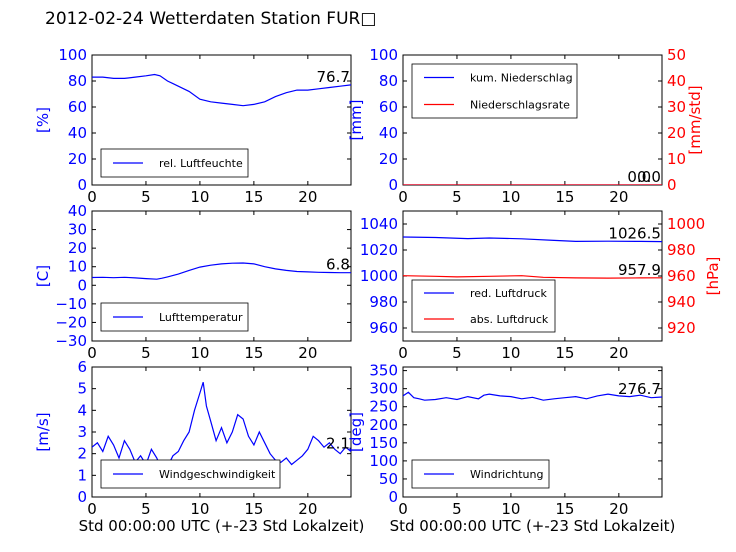 The image size is (736, 552). Describe the element at coordinates (333, 77) in the screenshot. I see `last-value-label: 76.7` at that location.